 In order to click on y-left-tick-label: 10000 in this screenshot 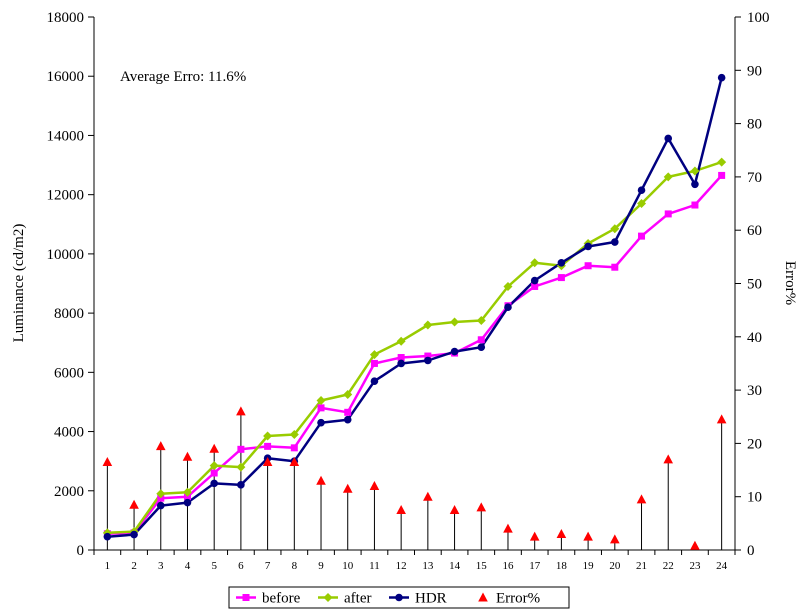, I will do `click(66, 255)`.